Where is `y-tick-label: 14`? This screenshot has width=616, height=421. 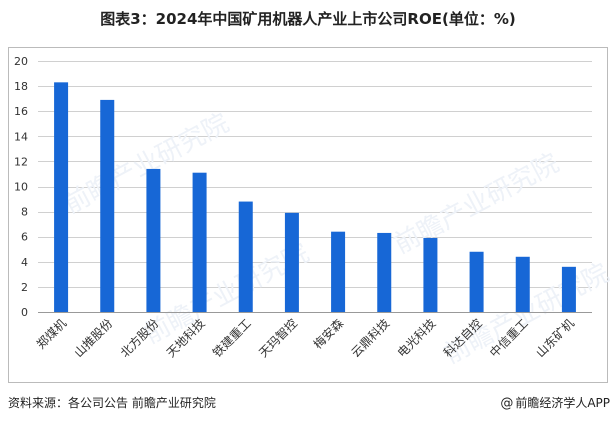
y-tick-label: 14 is located at coordinates (21, 136).